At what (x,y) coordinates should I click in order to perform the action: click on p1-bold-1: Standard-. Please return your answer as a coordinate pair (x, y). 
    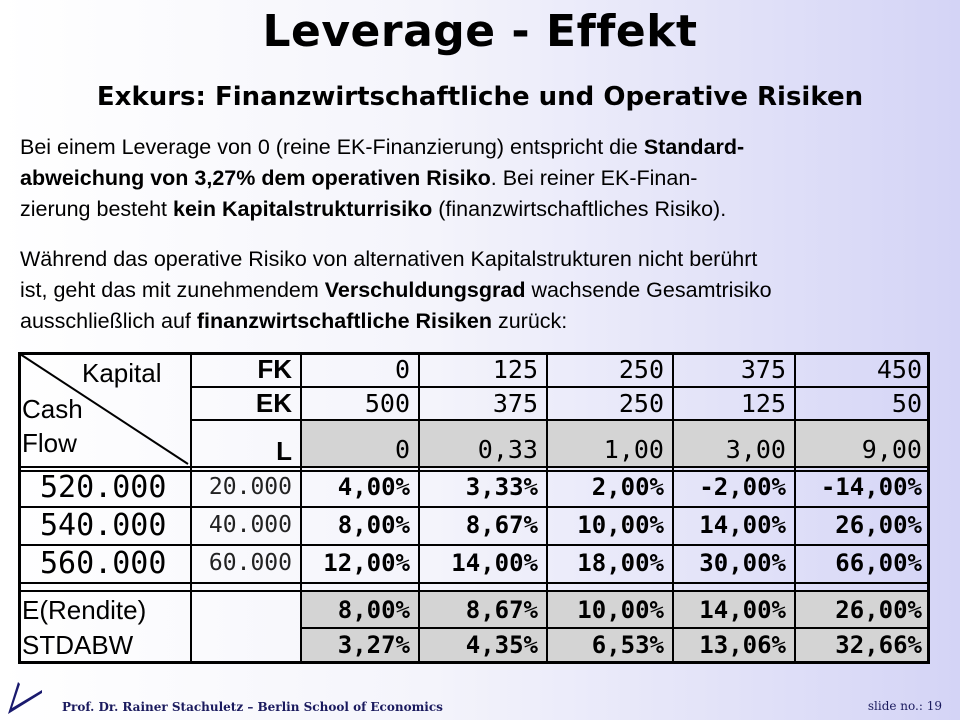
    Looking at the image, I should click on (694, 147).